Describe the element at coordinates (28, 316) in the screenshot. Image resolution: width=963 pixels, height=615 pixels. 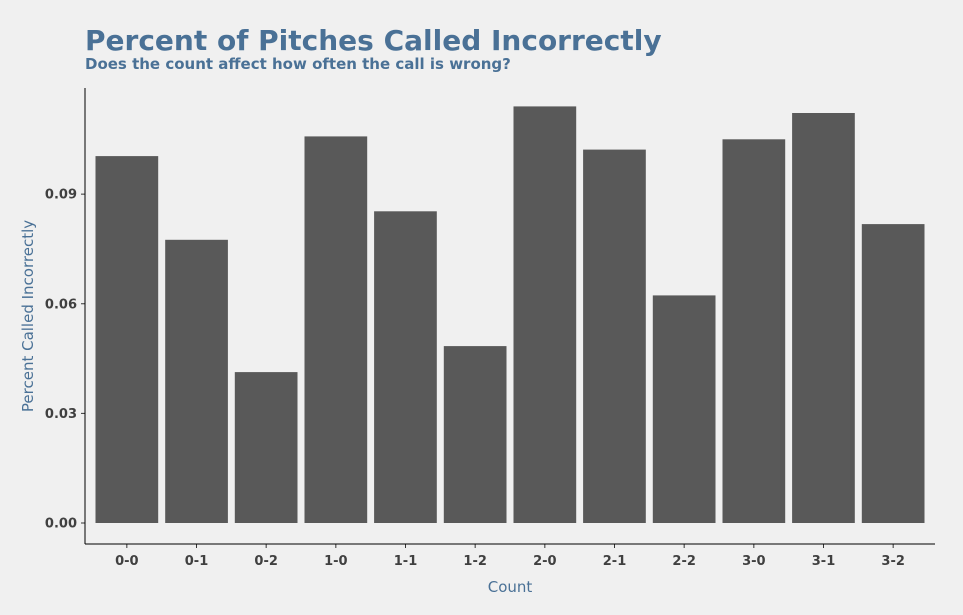
I see `y-axis-title: Percent Called Incorrectly` at that location.